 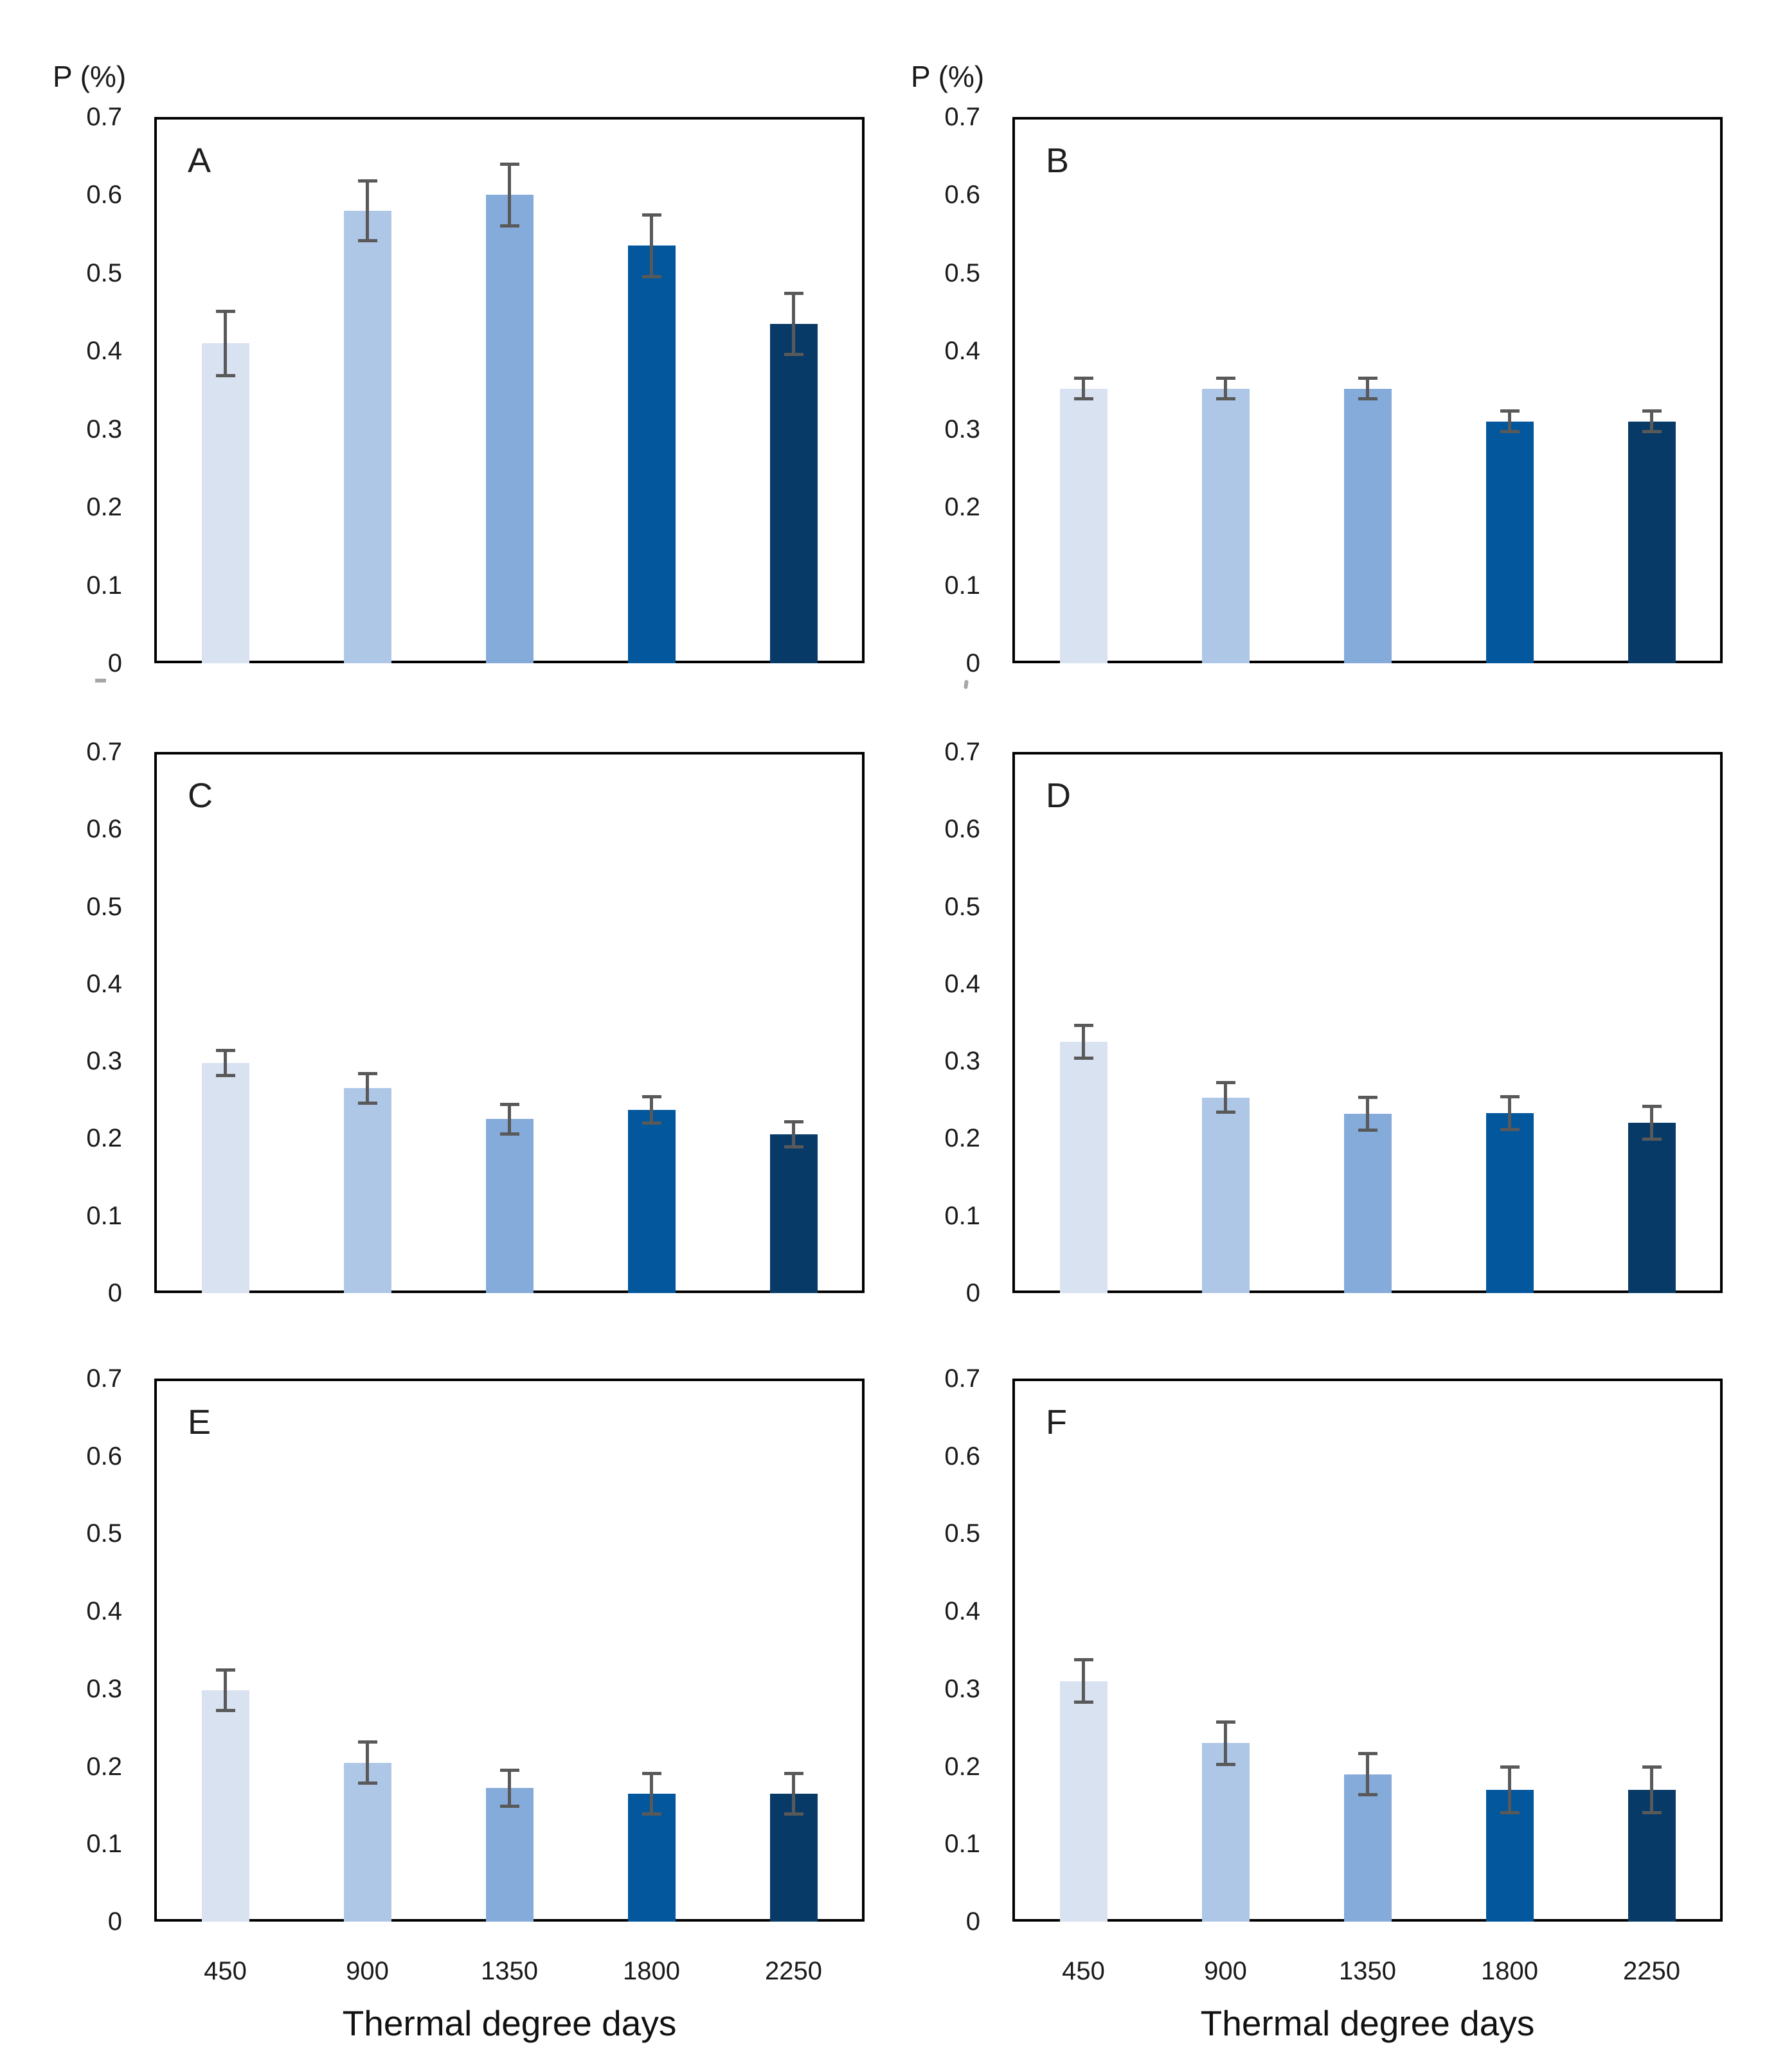 What do you see at coordinates (1056, 1422) in the screenshot?
I see `panel-letter: F` at bounding box center [1056, 1422].